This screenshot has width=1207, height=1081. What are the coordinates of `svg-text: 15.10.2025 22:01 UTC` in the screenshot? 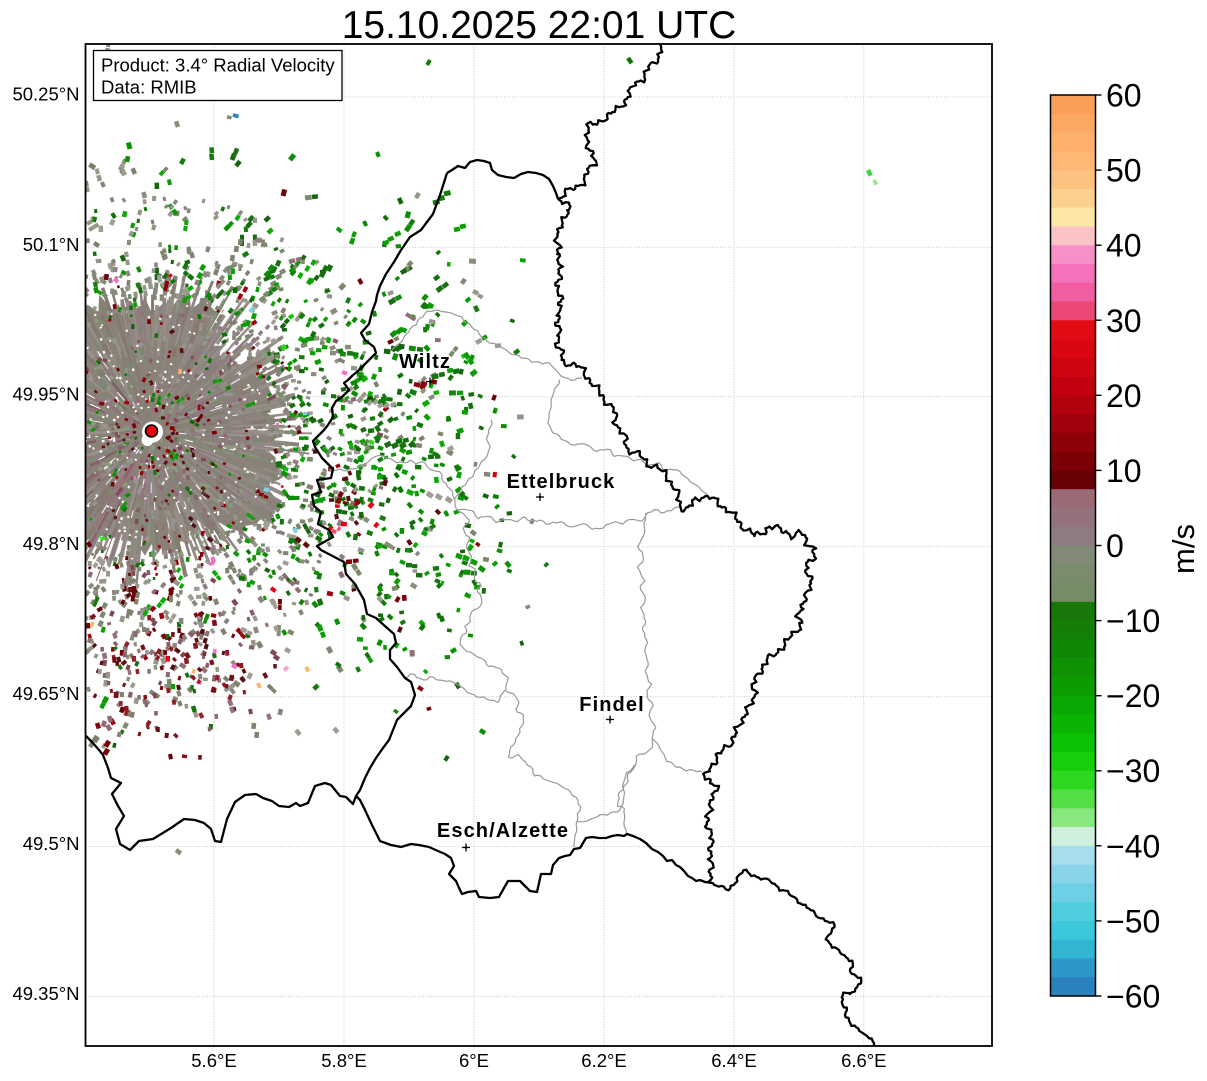 It's located at (539, 25).